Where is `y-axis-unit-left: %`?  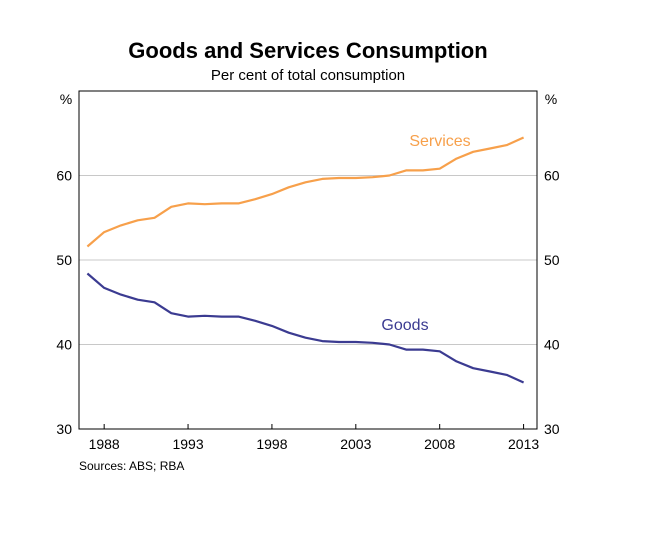
y-axis-unit-left: % is located at coordinates (66, 99).